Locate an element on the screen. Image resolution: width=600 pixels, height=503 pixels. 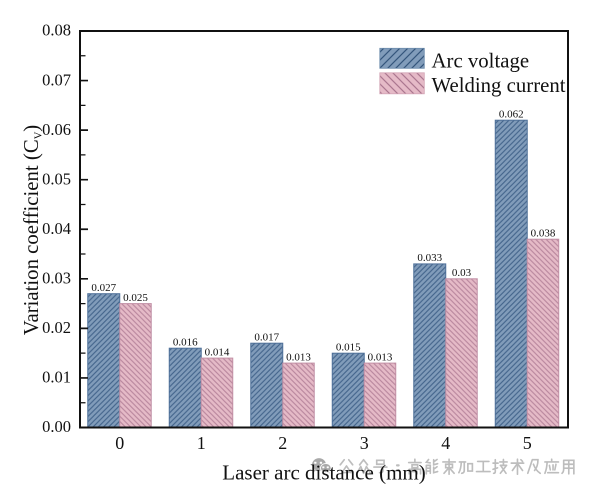
svg-text: Variation coefficient (CV) is located at coordinates (32, 230).